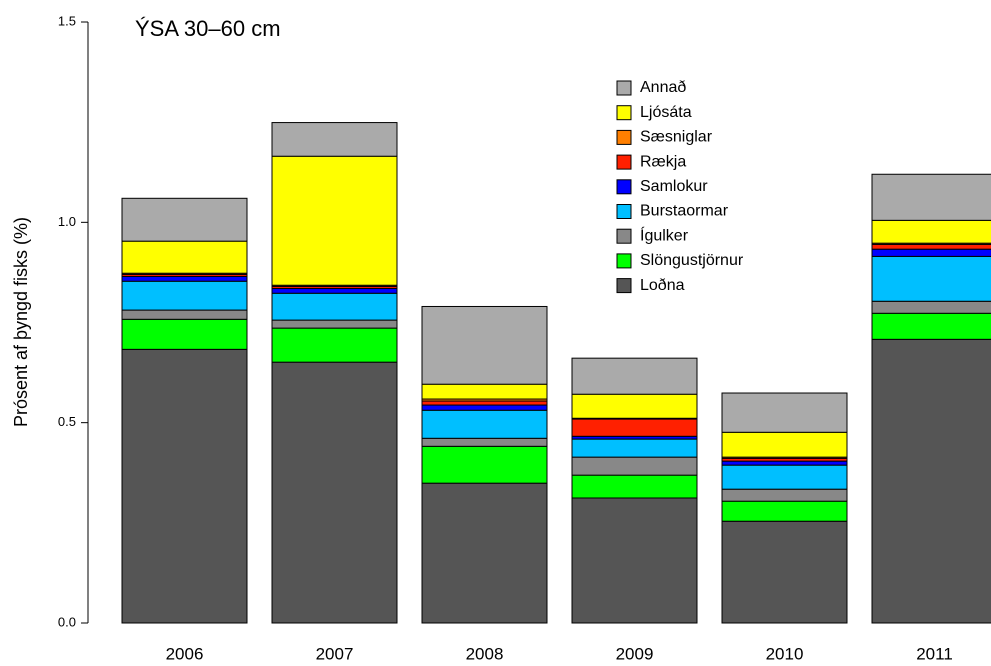 The width and height of the screenshot is (991, 666). Describe the element at coordinates (67, 421) in the screenshot. I see `y-tick-label: 0.5` at that location.